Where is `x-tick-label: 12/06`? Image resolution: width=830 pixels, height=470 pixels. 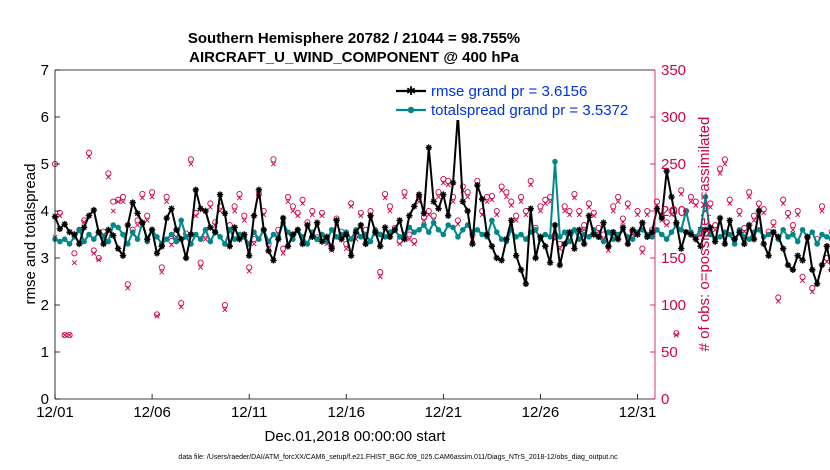 x-tick-label: 12/06 is located at coordinates (152, 412).